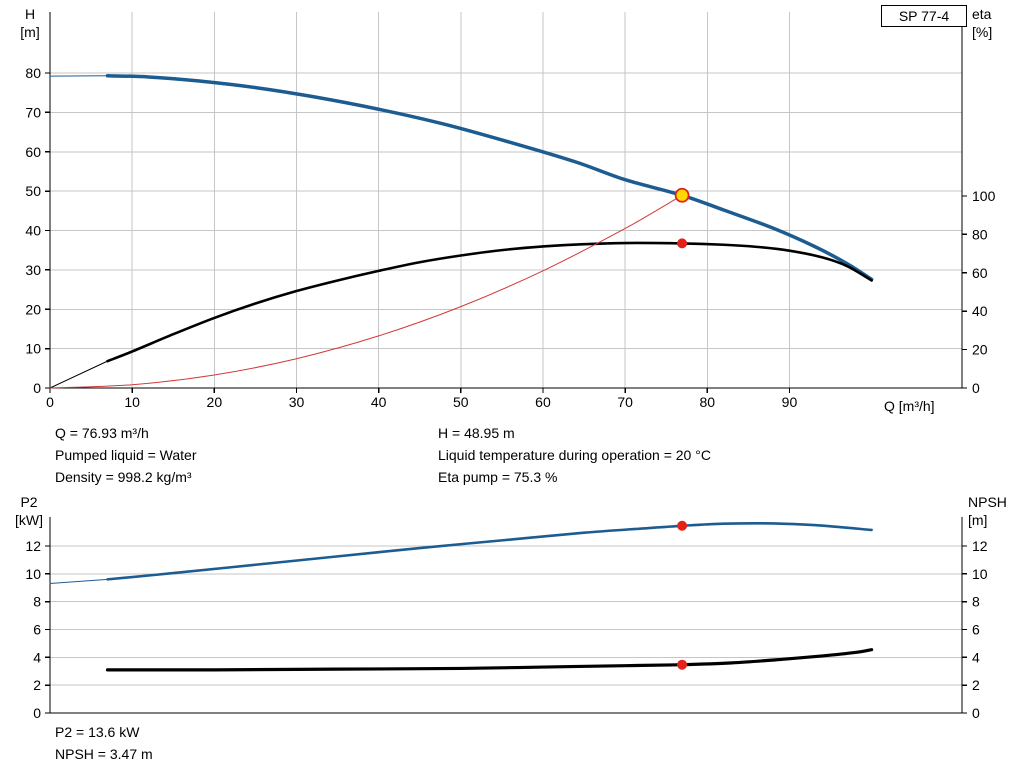 The height and width of the screenshot is (781, 1024). I want to click on y-right-tick-label: 80, so click(980, 234).